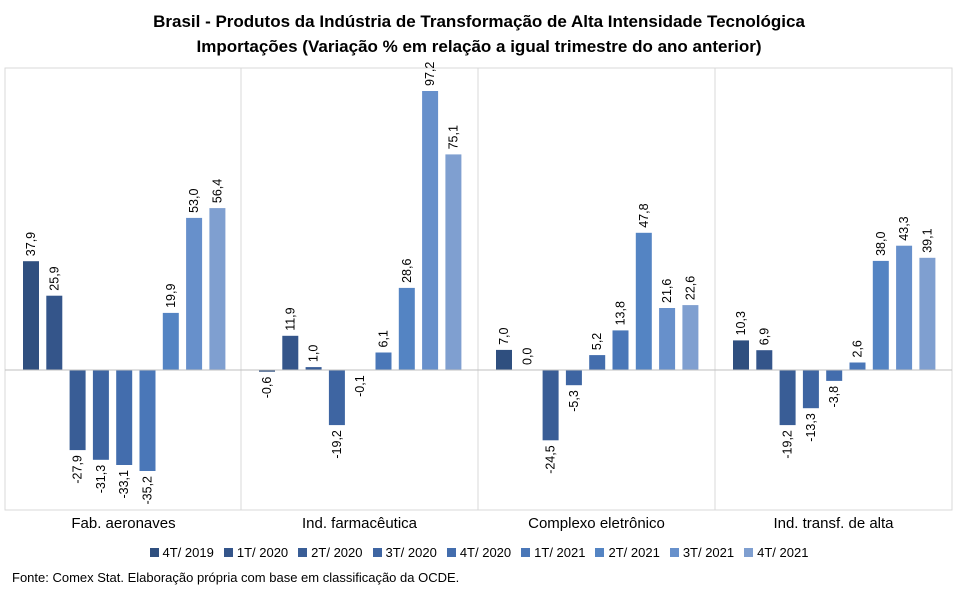 The width and height of the screenshot is (958, 594). What do you see at coordinates (690, 288) in the screenshot?
I see `data-label: 22,6` at bounding box center [690, 288].